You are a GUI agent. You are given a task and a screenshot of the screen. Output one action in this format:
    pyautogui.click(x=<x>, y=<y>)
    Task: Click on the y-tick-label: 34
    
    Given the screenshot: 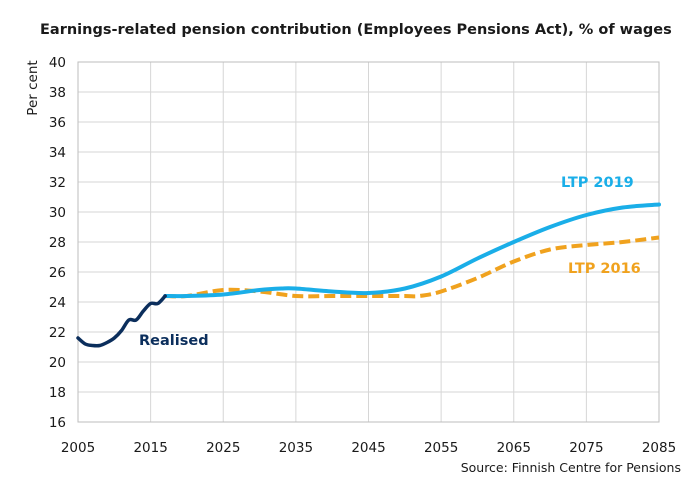 What is the action you would take?
    pyautogui.click(x=57, y=153)
    